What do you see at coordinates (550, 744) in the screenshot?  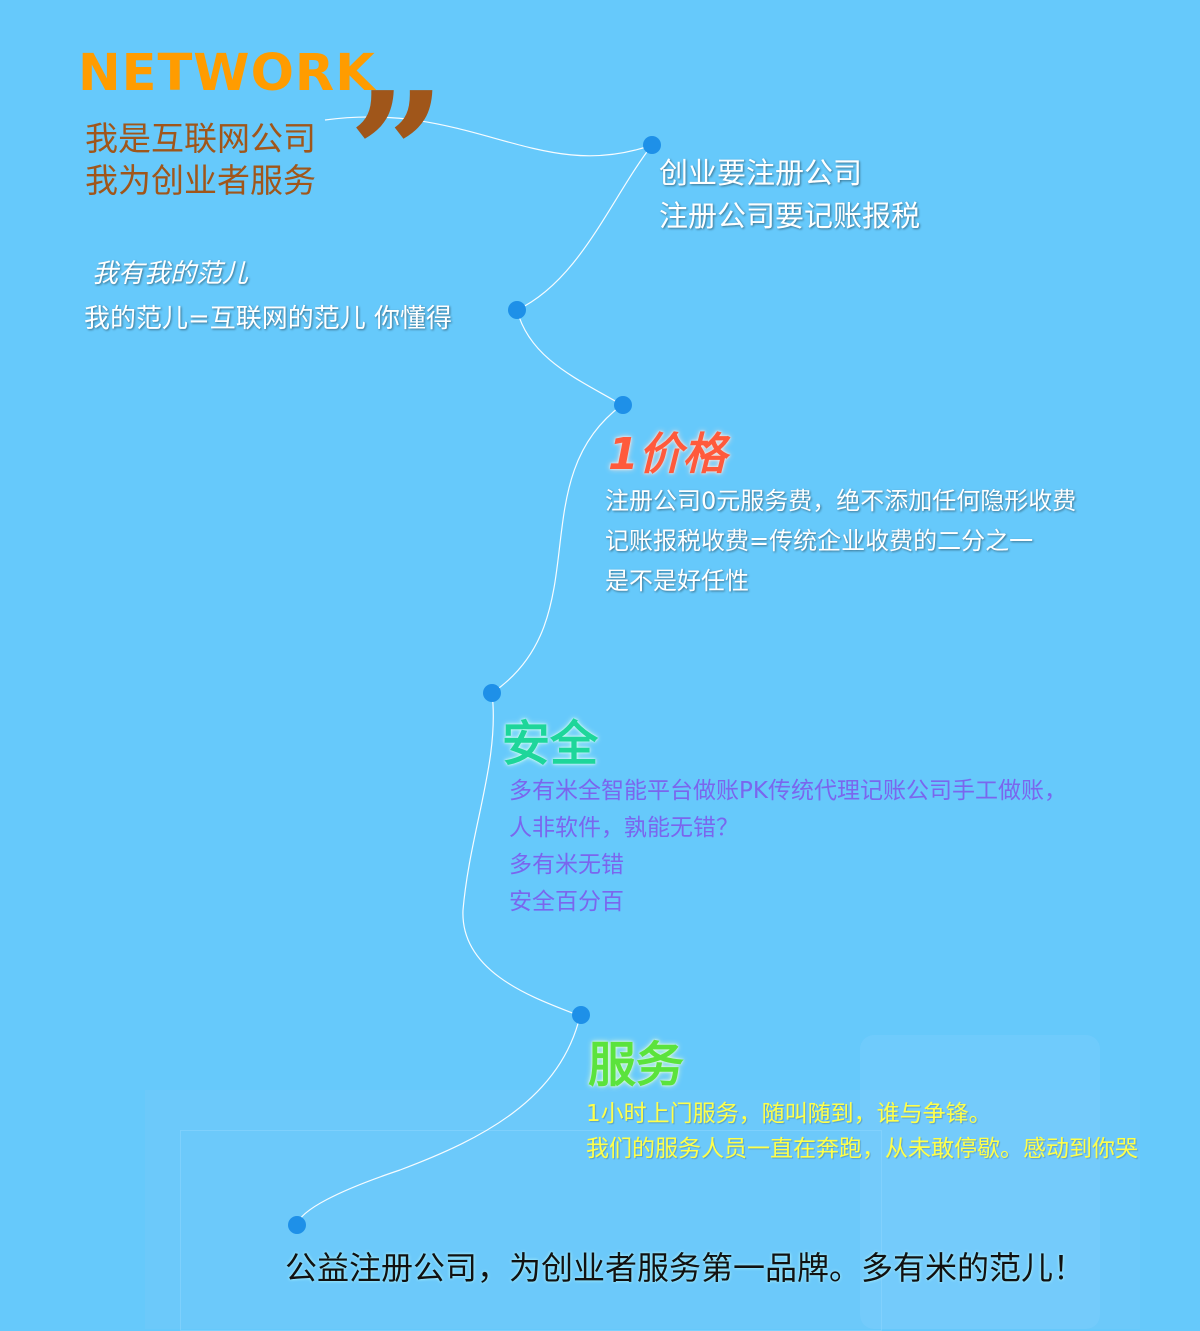 I see `safety-title: 安全` at bounding box center [550, 744].